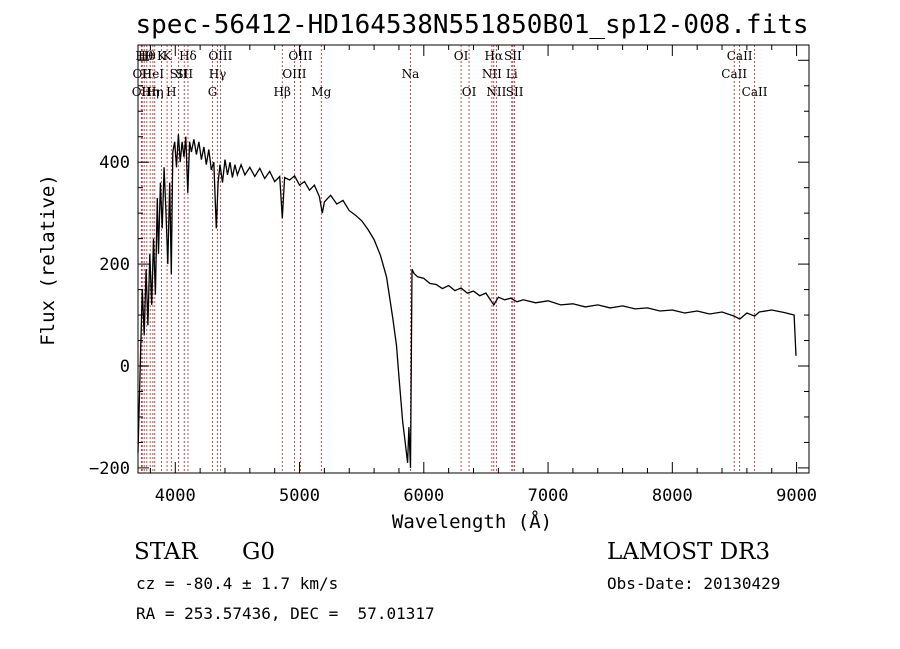  Describe the element at coordinates (114, 265) in the screenshot. I see `y-tick-label-2: 200` at that location.